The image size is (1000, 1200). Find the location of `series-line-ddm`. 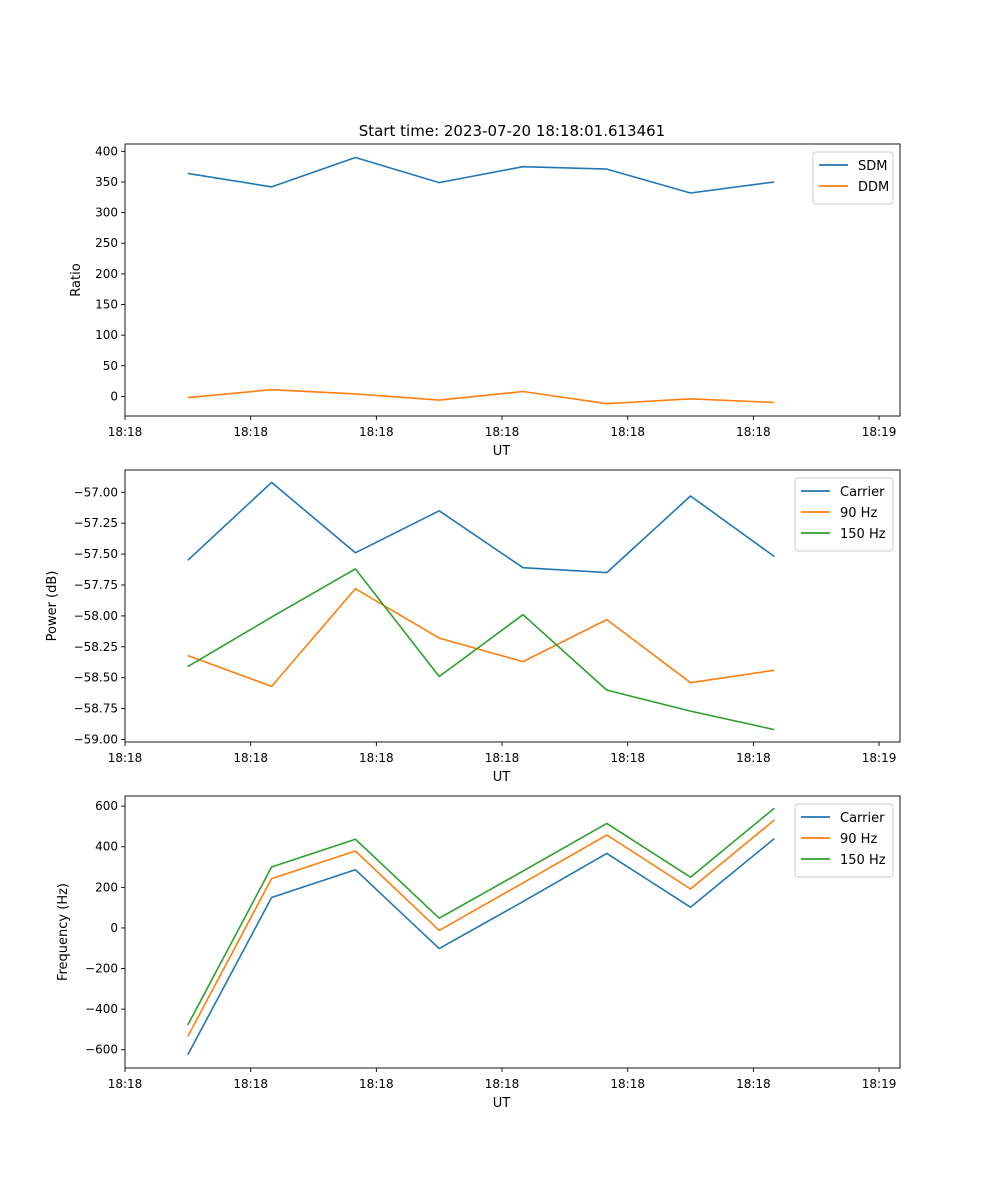

series-line-ddm is located at coordinates (481, 396).